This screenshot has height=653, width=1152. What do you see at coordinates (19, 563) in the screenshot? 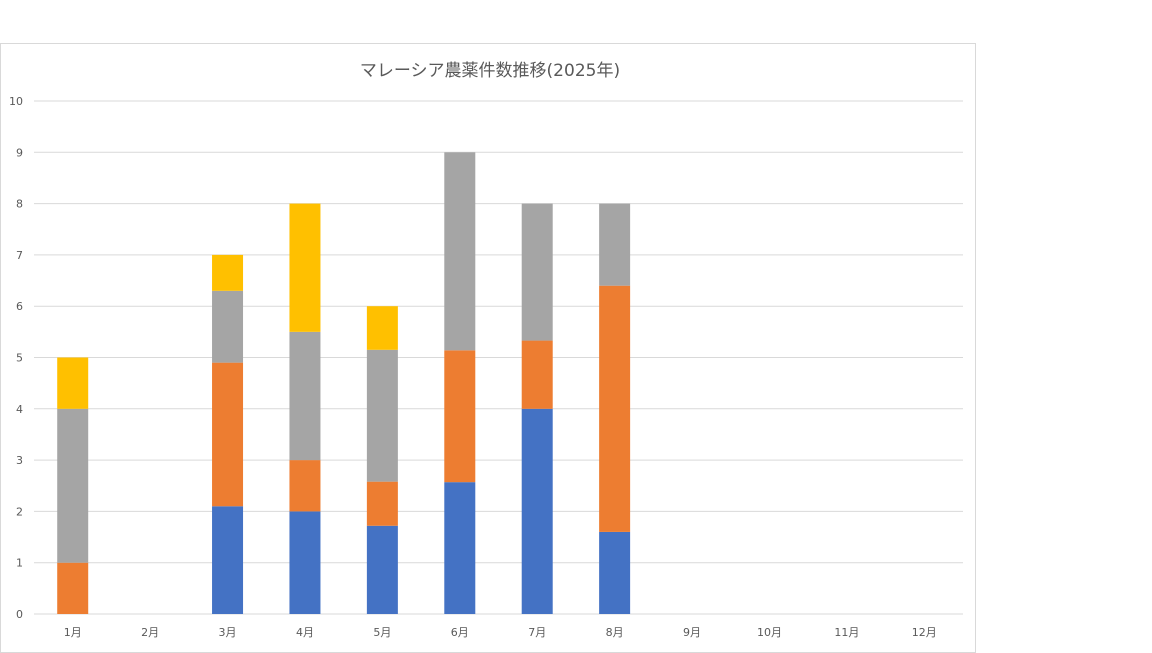
I see `y-tick-label: 1` at bounding box center [19, 563].